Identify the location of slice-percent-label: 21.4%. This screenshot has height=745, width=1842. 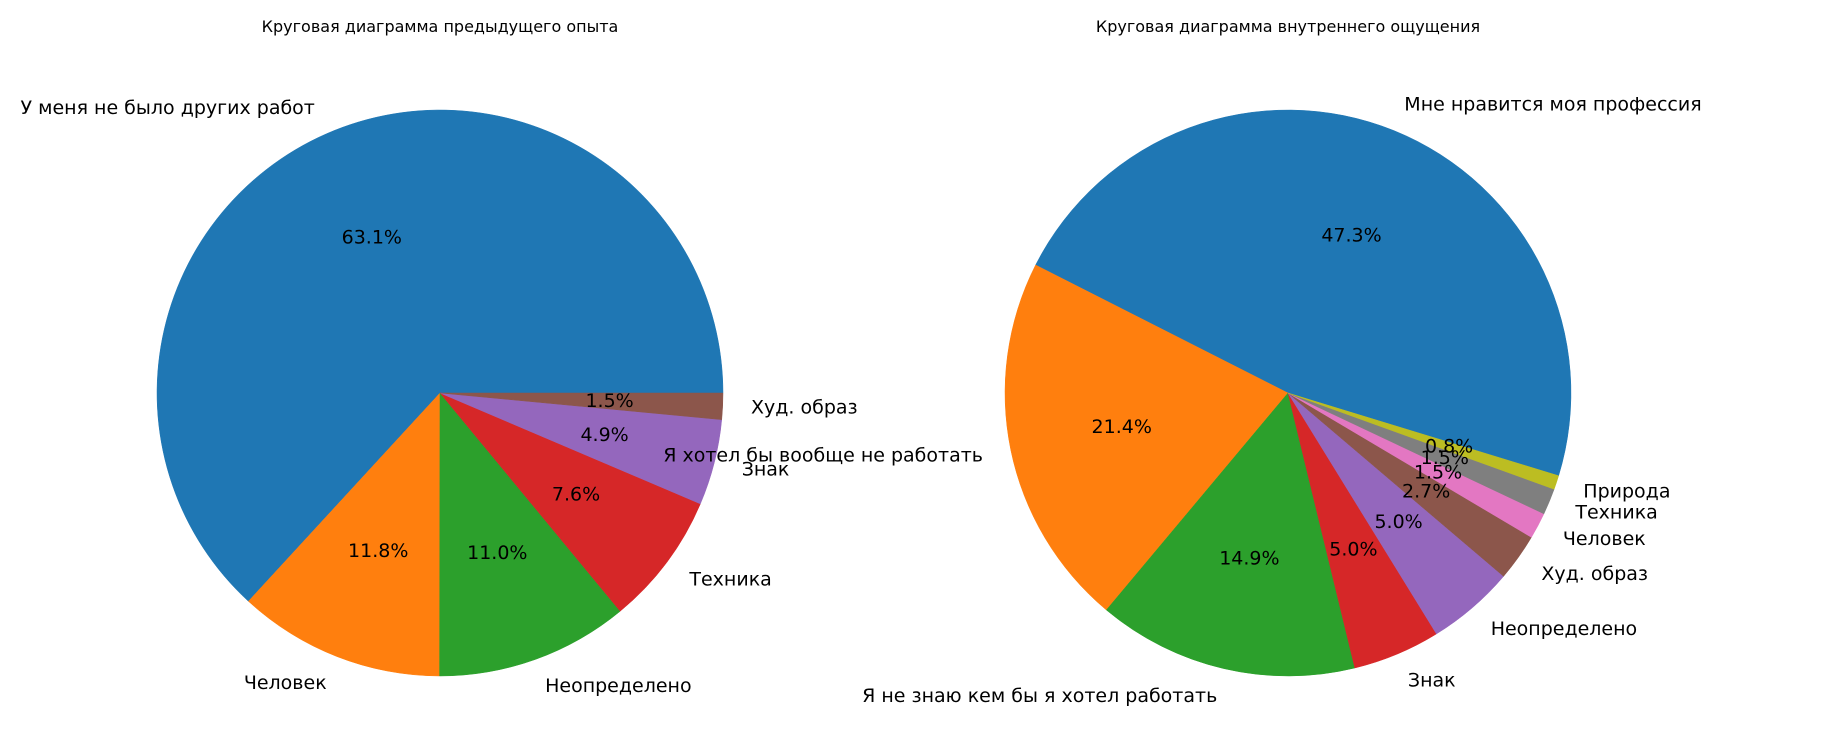
(1122, 427).